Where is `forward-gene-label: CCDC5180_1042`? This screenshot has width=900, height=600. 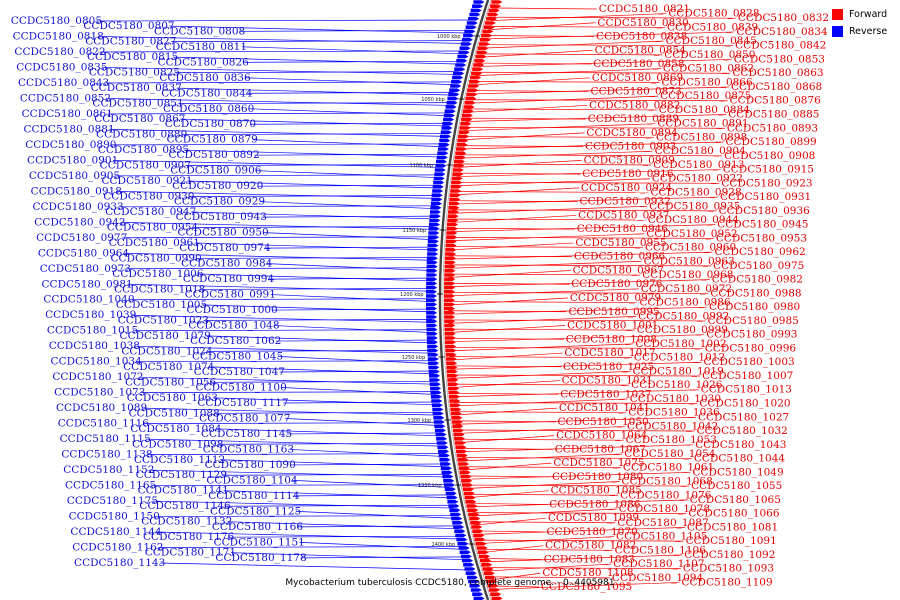 forward-gene-label: CCDC5180_1042 is located at coordinates (672, 426).